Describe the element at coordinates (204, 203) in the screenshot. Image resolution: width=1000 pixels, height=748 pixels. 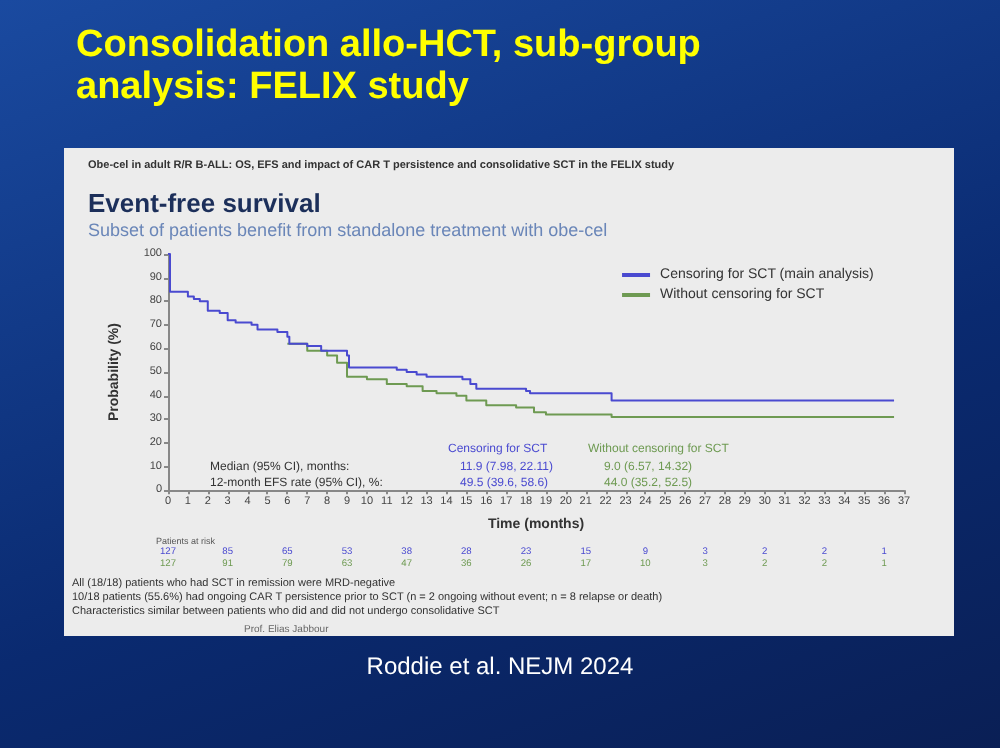
I see `chart-subtitle: Event-free survival` at that location.